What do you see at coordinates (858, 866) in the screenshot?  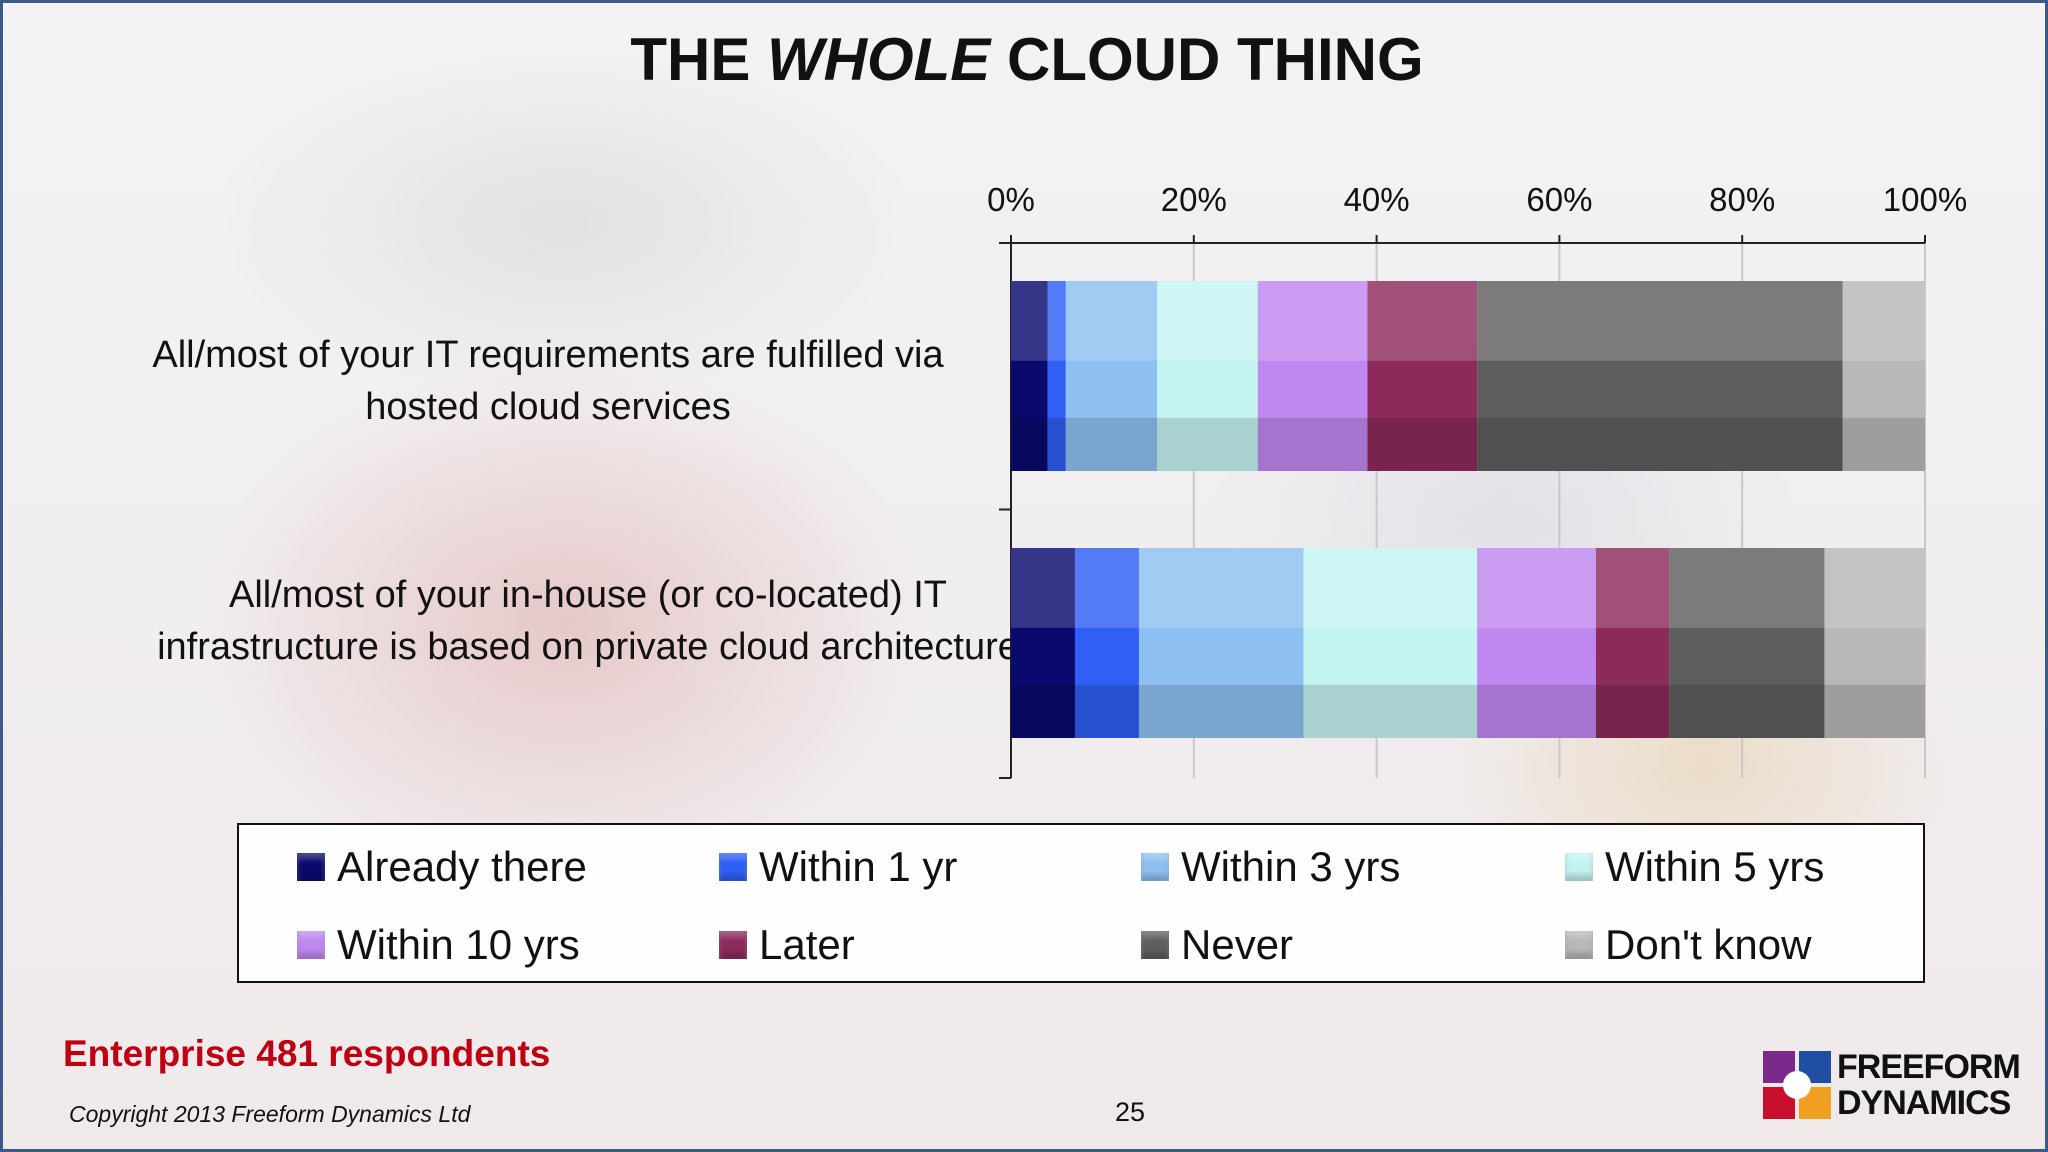 I see `legend-label: Within 1 yr` at bounding box center [858, 866].